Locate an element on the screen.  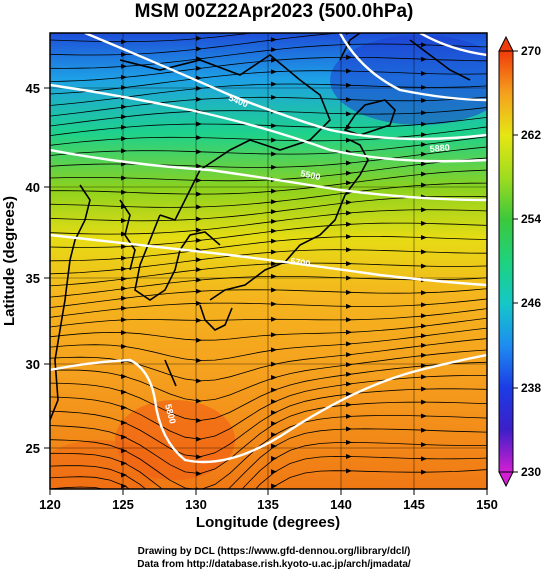
x-tick-label: 125 is located at coordinates (123, 504).